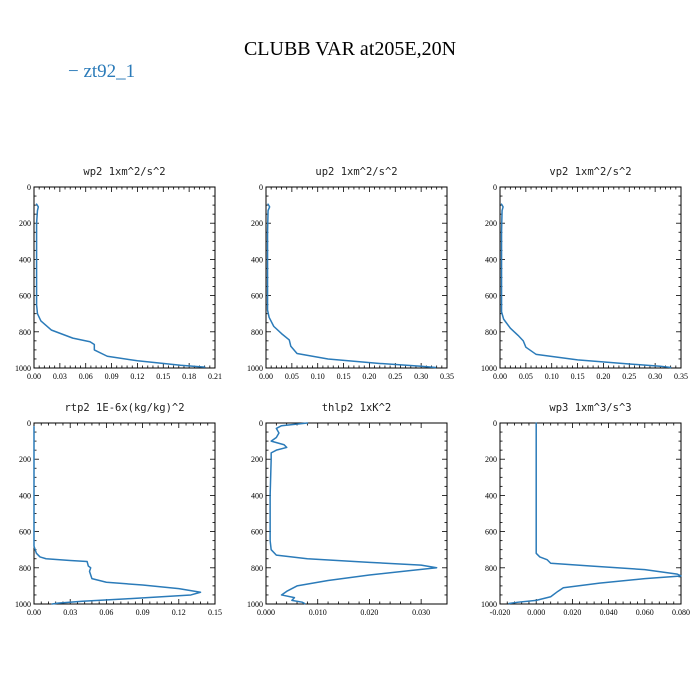 This screenshot has width=700, height=700. Describe the element at coordinates (609, 612) in the screenshot. I see `x-tick-label: 0.040` at that location.